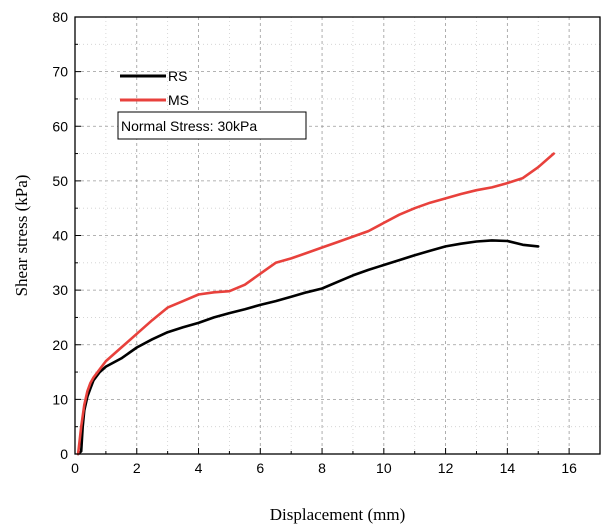 The height and width of the screenshot is (529, 610). Describe the element at coordinates (60, 345) in the screenshot. I see `y-tick-label: 20` at that location.